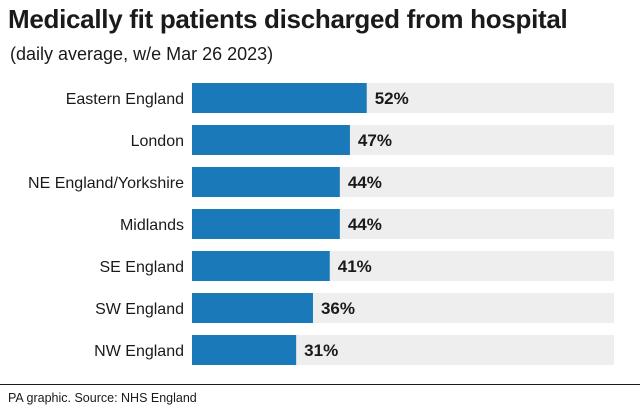 The height and width of the screenshot is (411, 640). I want to click on category-label-london: London, so click(157, 141).